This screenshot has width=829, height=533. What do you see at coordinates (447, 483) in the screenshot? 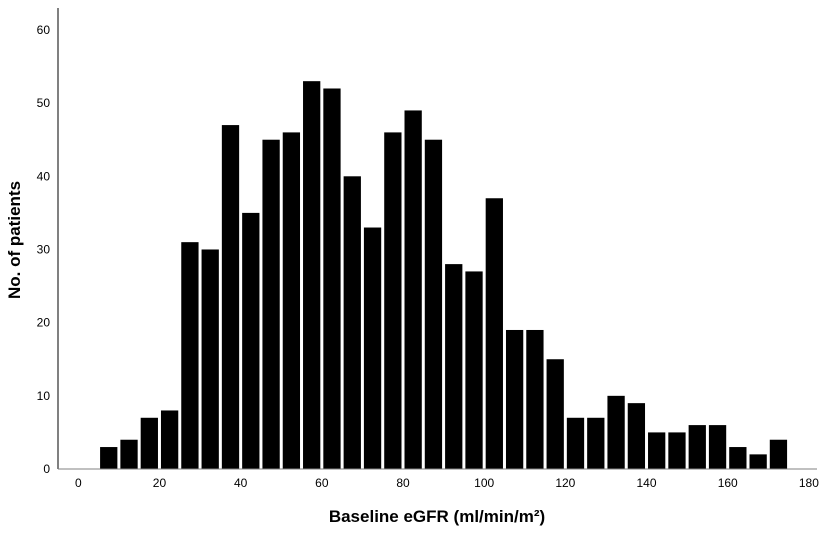
I see `x-tick-labels: 0 20 40 60 80 100 120 140 160 180` at bounding box center [447, 483].